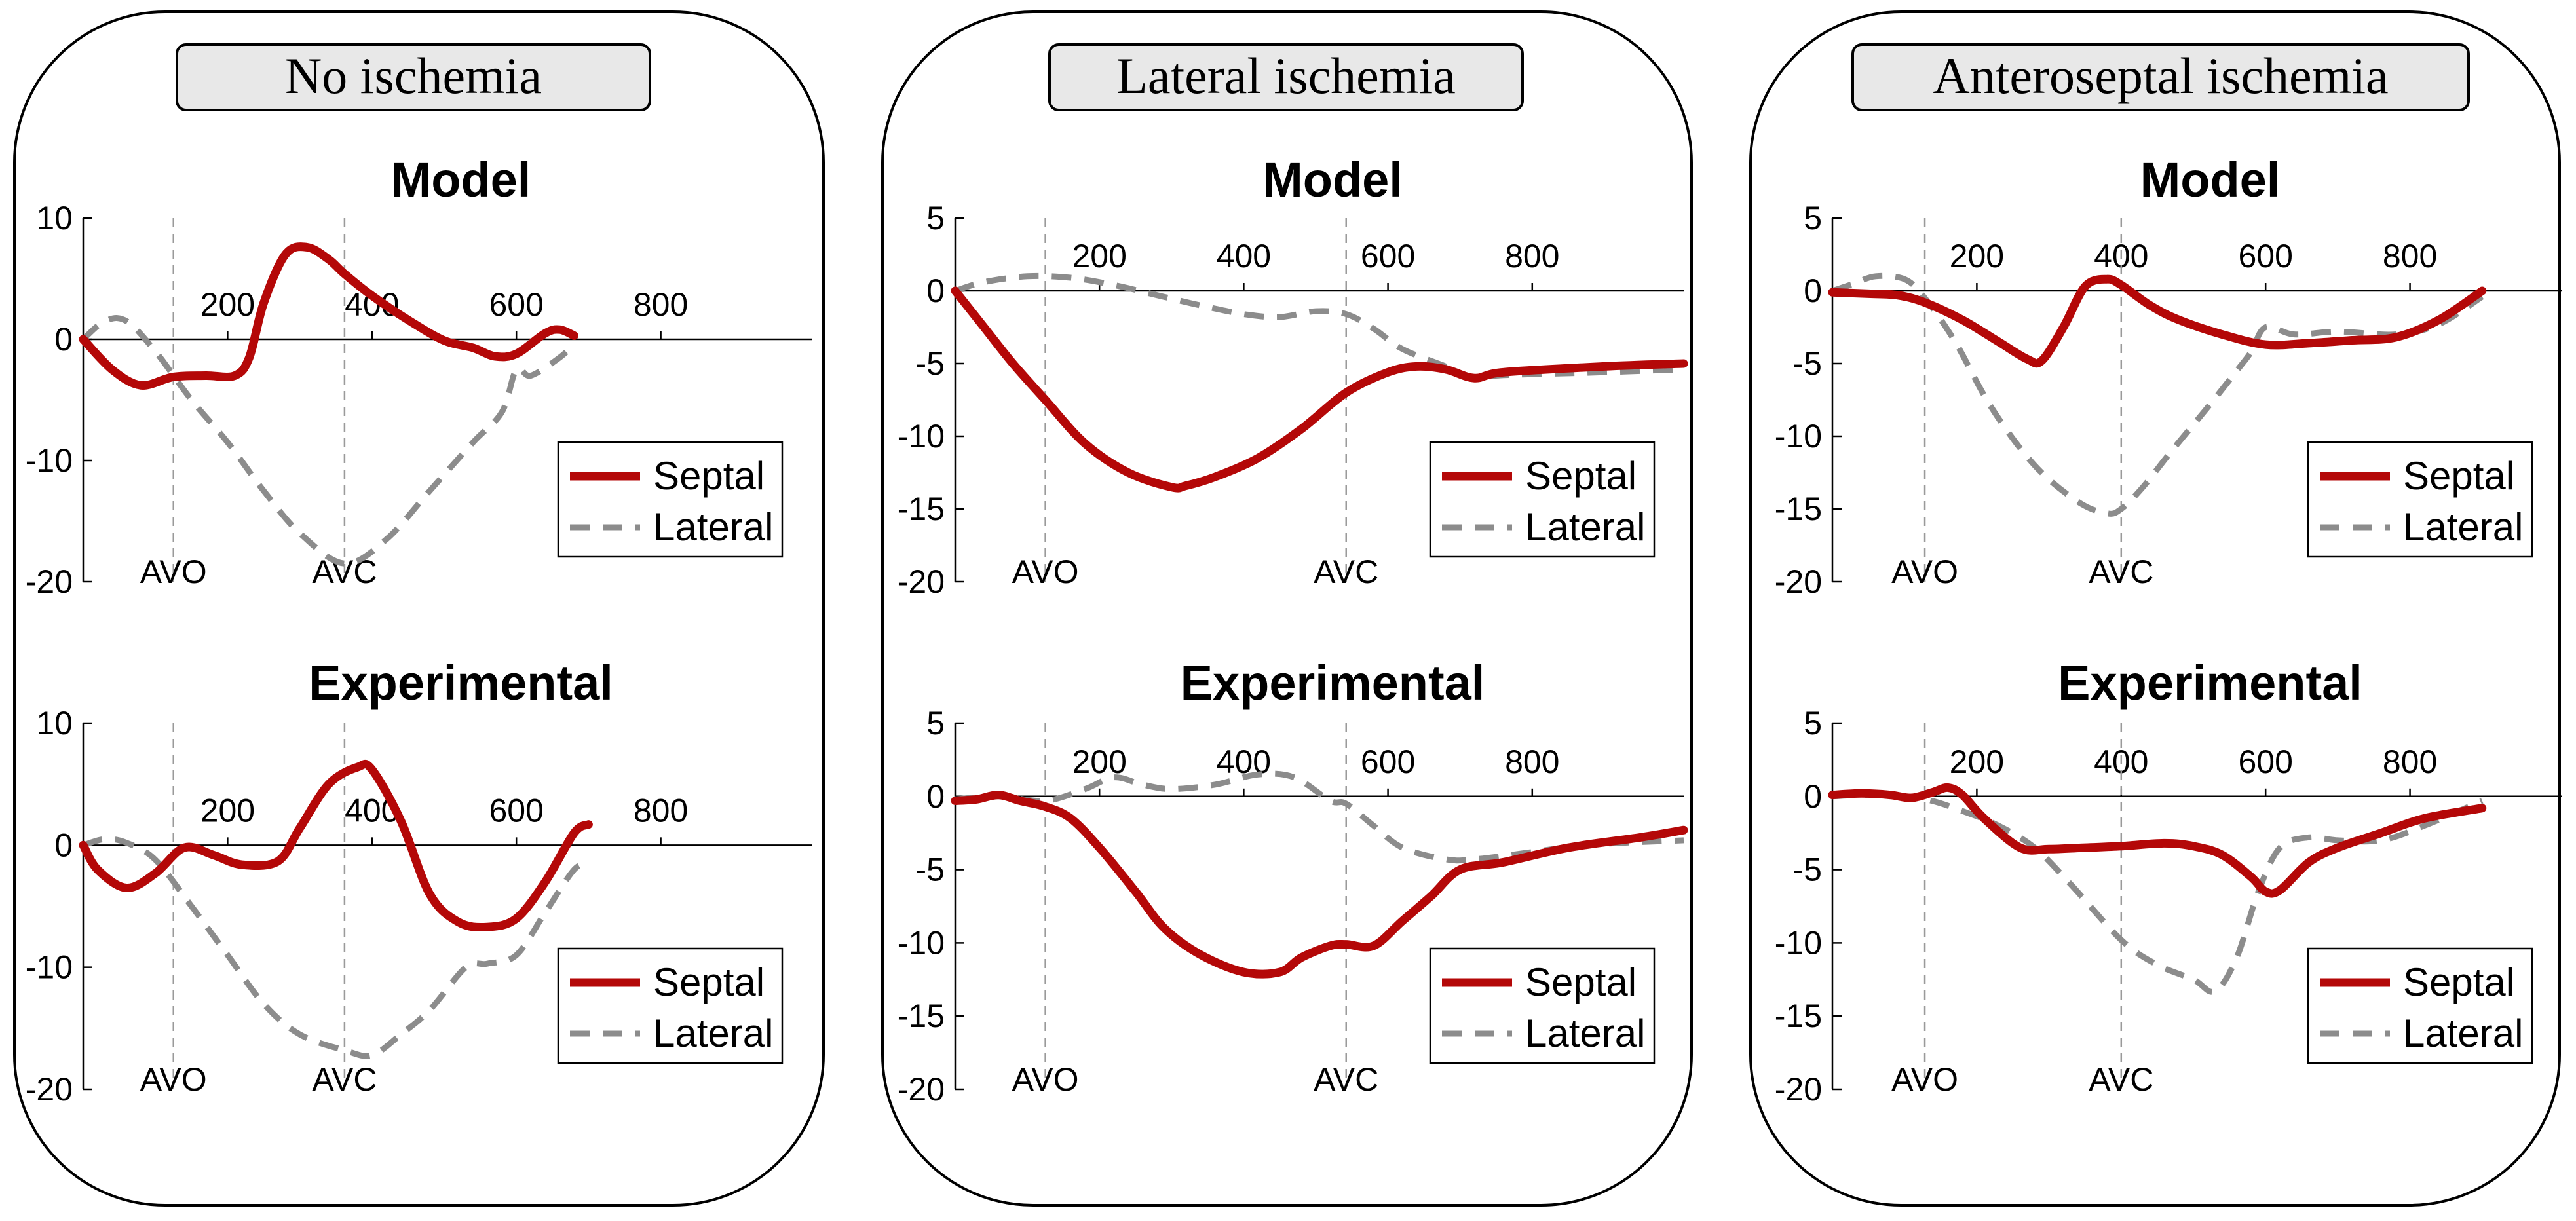  Describe the element at coordinates (1244, 256) in the screenshot. I see `x-tick-label: 400` at that location.